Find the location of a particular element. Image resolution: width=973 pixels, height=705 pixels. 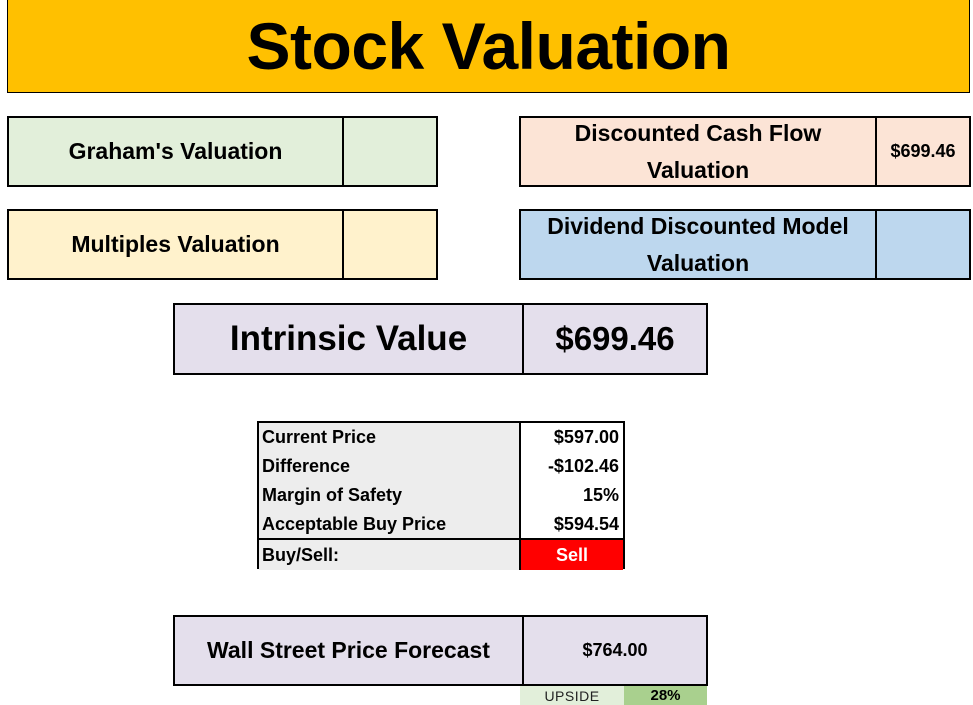

table-row: Buy/Sell: Sell is located at coordinates (441, 554).